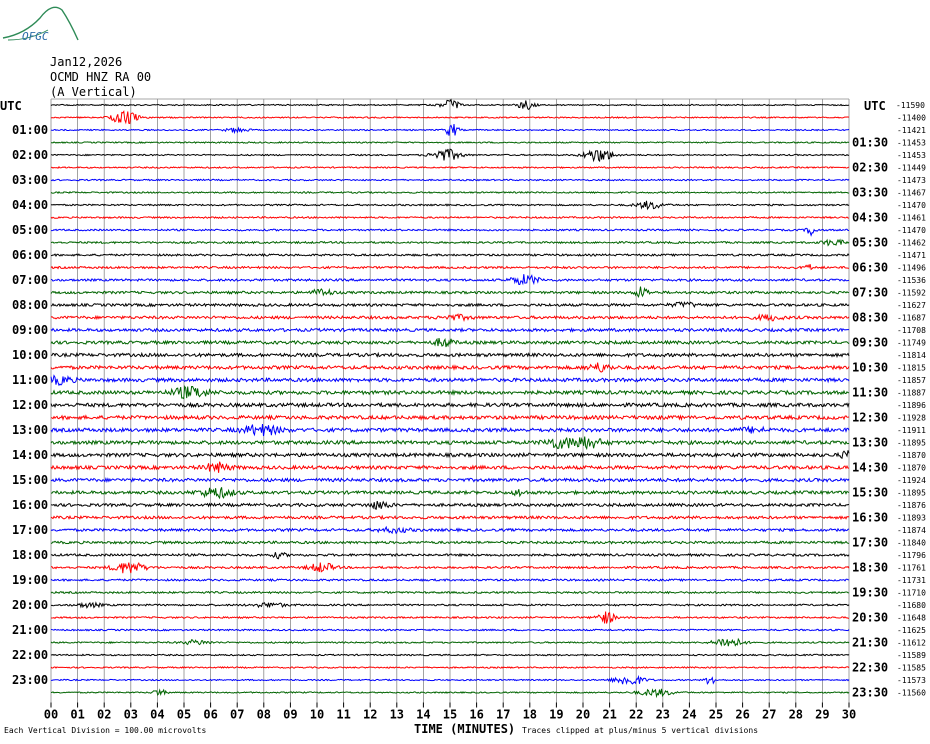 This screenshot has height=744, width=930. Describe the element at coordinates (911, 305) in the screenshot. I see `trace-offset-label: -11627` at that location.